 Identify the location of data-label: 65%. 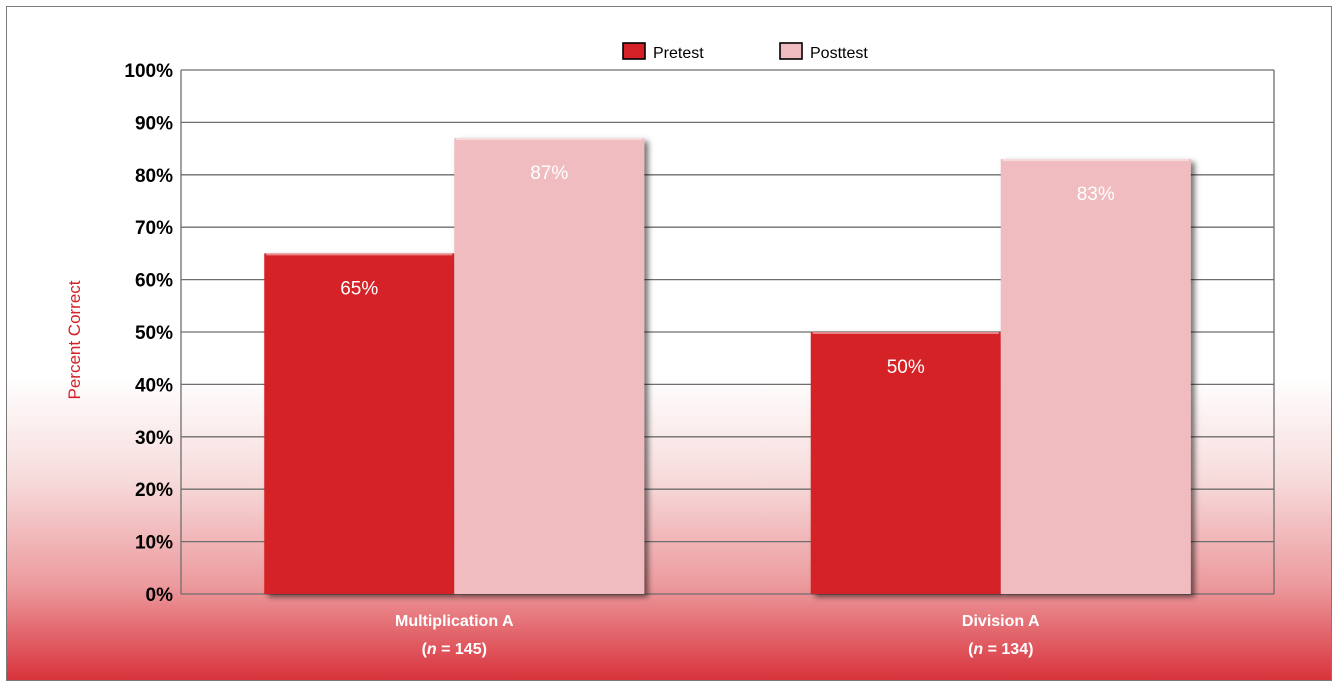
(359, 288).